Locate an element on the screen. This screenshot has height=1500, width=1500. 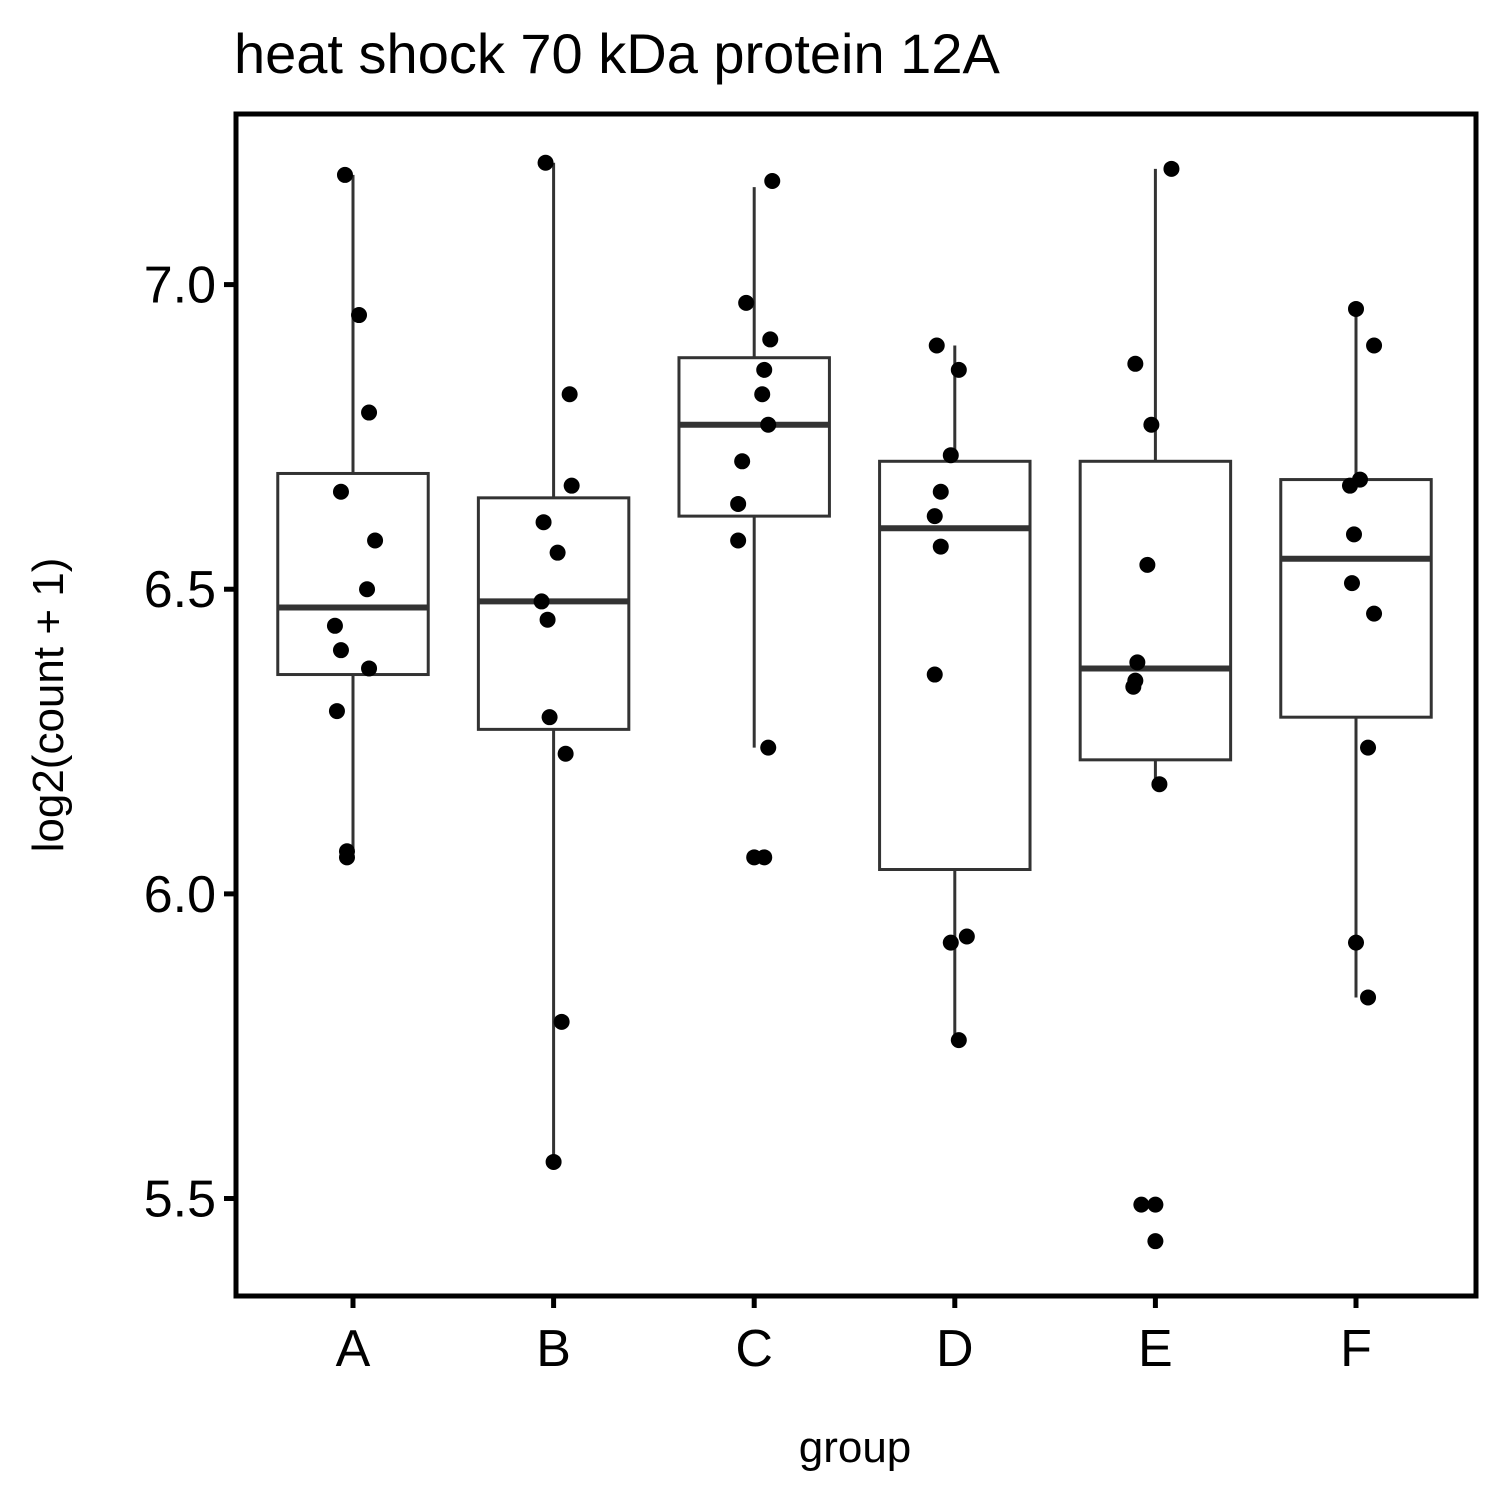
box-group-d is located at coordinates (955, 693).